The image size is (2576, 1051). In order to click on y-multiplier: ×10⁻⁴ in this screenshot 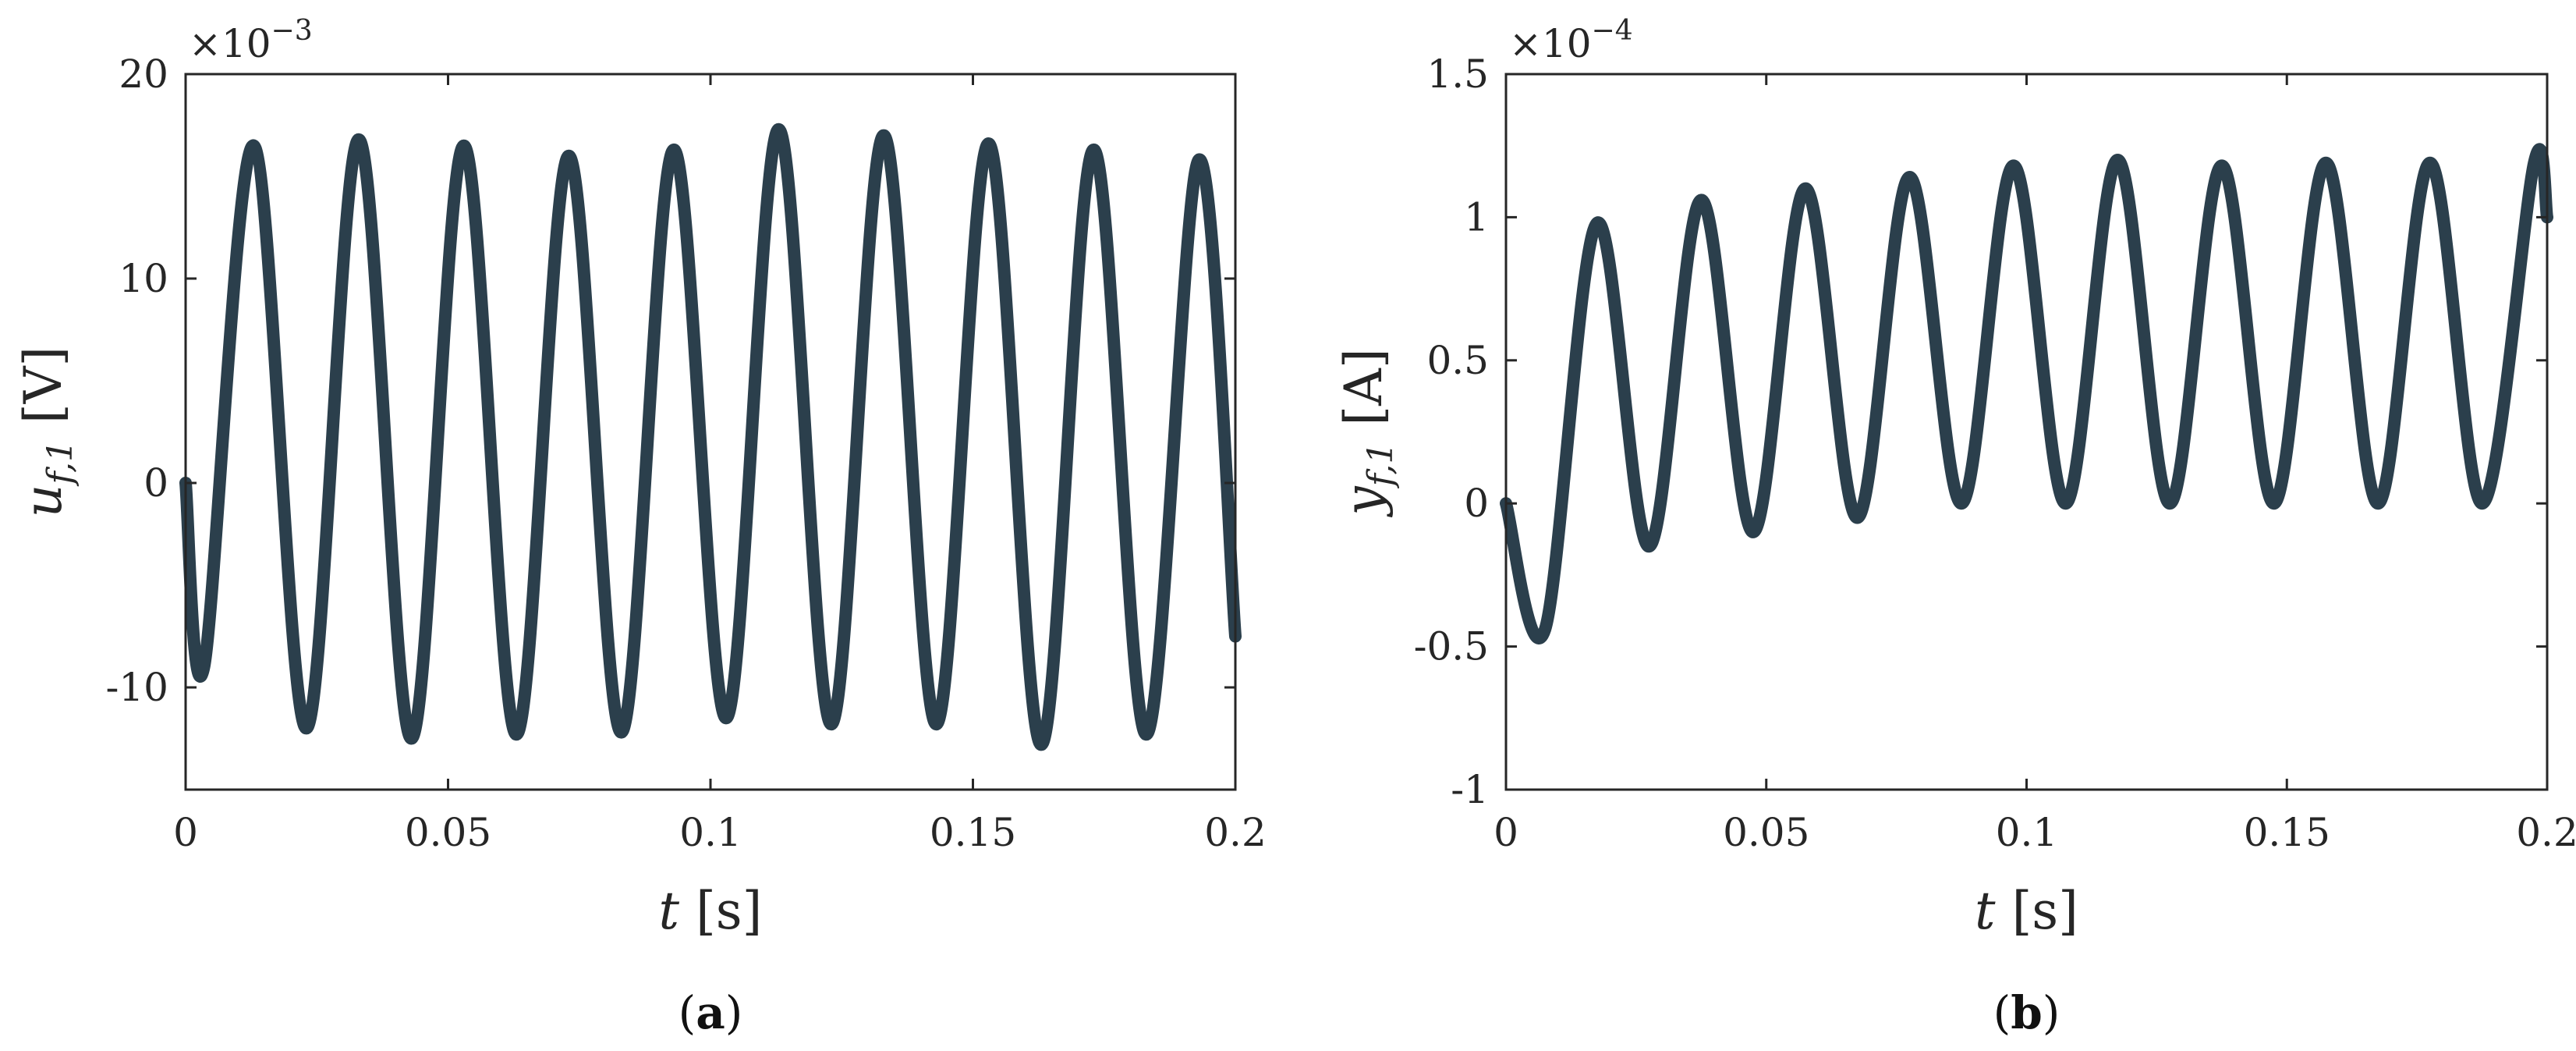, I will do `click(1571, 40)`.